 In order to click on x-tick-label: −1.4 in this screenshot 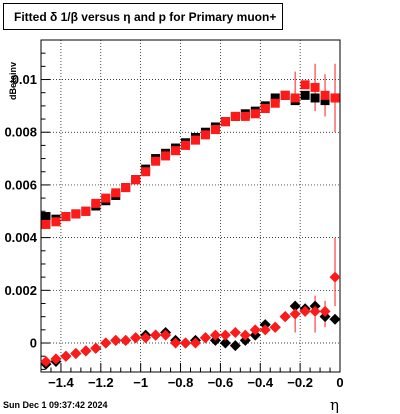, I will do `click(61, 382)`.